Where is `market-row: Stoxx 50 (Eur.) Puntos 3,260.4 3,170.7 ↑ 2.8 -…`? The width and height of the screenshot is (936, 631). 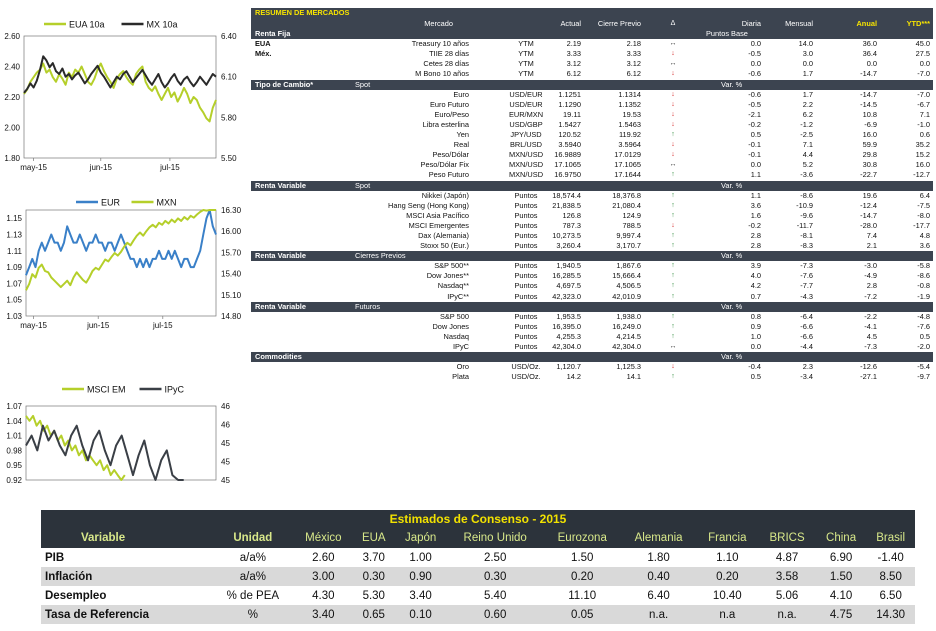 market-row: Stoxx 50 (Eur.) Puntos 3,260.4 3,170.7 ↑ 2.8 -… is located at coordinates (592, 246).